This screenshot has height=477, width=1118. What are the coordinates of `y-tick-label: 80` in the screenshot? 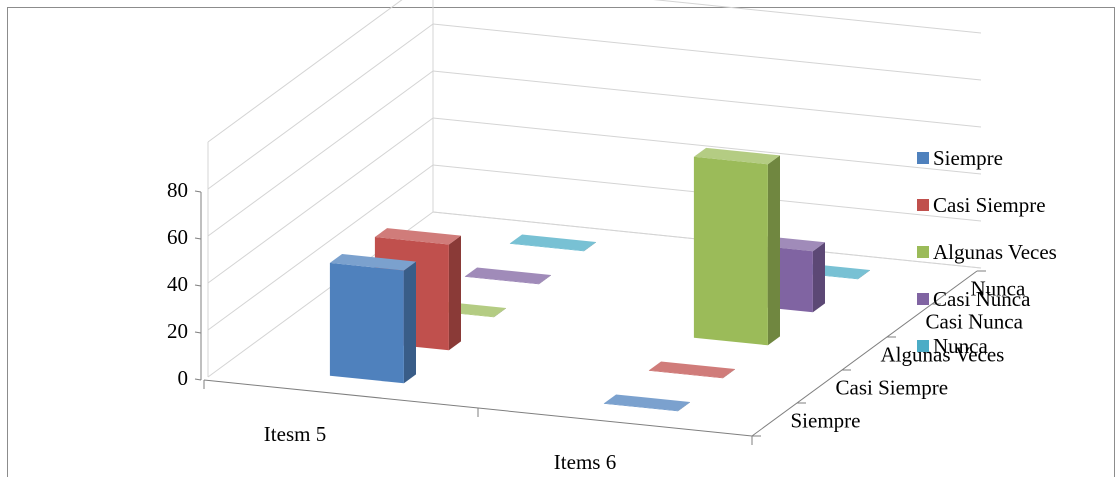 It's located at (177, 190).